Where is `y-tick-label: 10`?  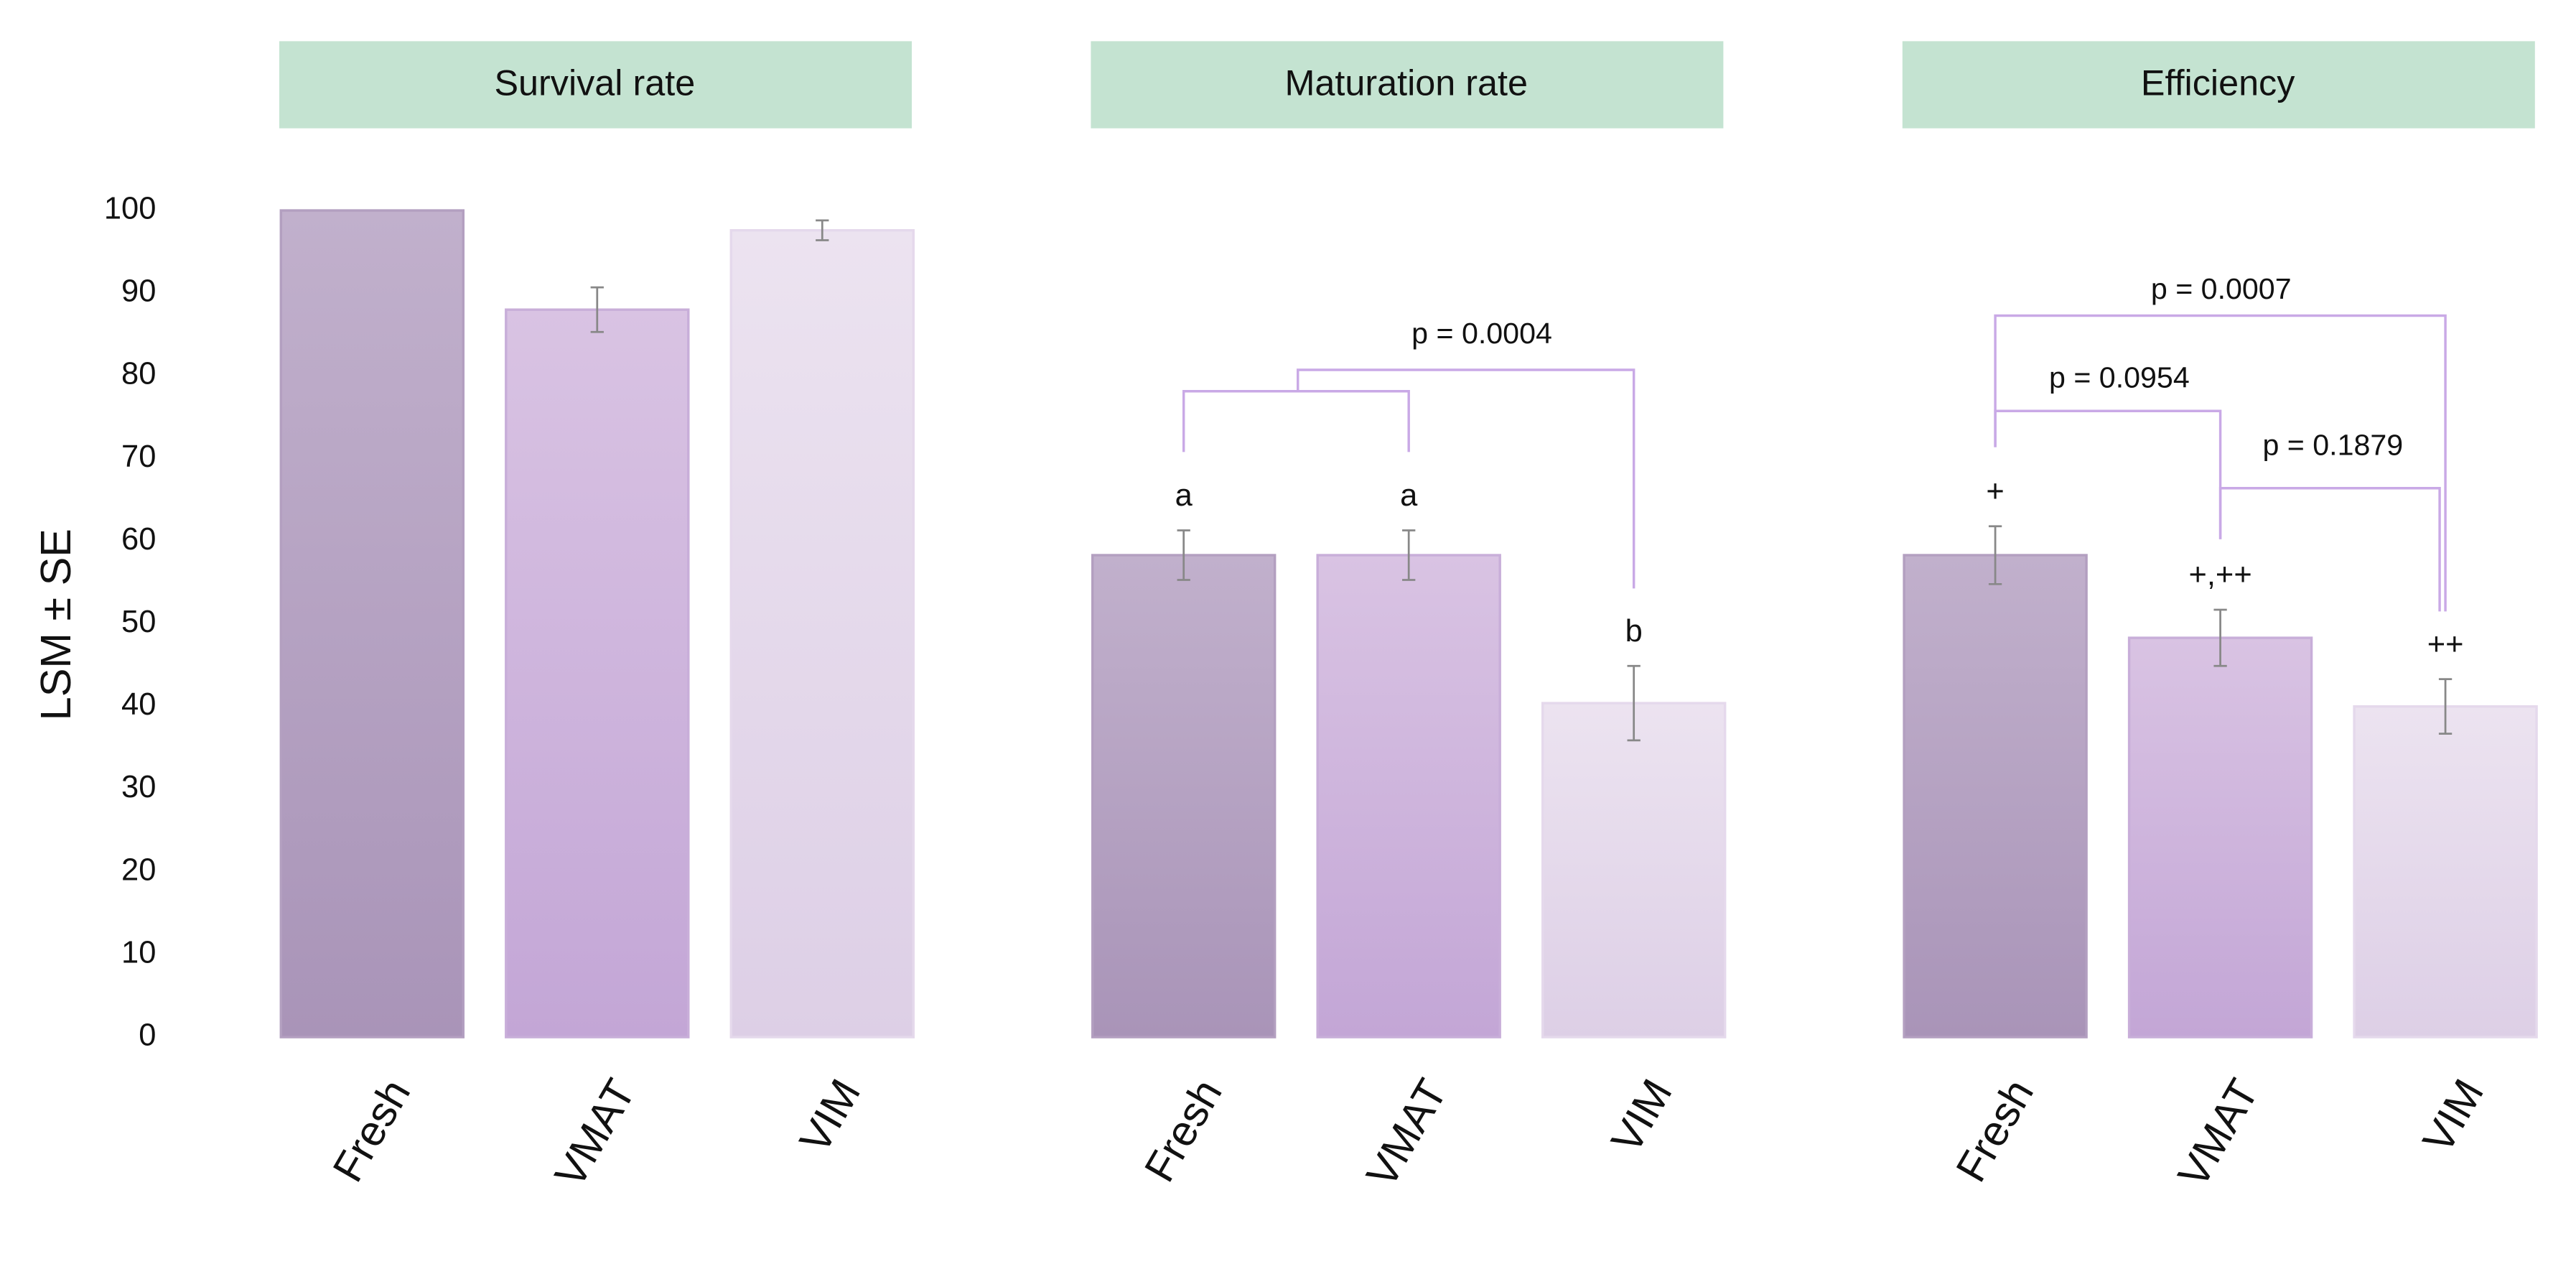 y-tick-label: 10 is located at coordinates (138, 953).